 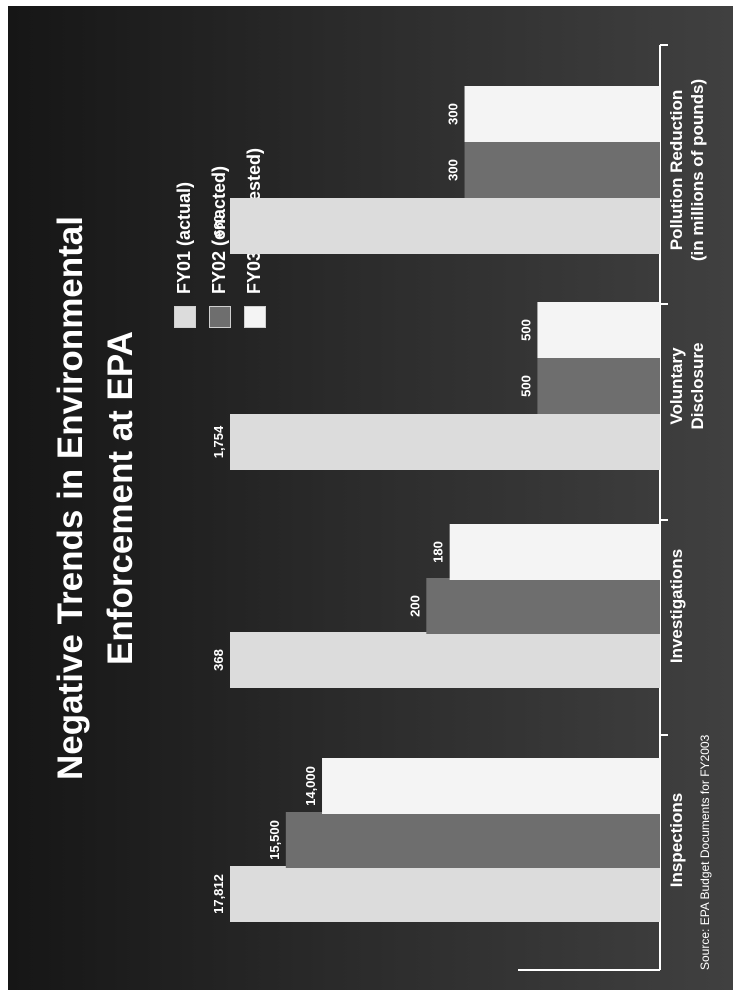 I want to click on category-label: Inspections, so click(x=676, y=840).